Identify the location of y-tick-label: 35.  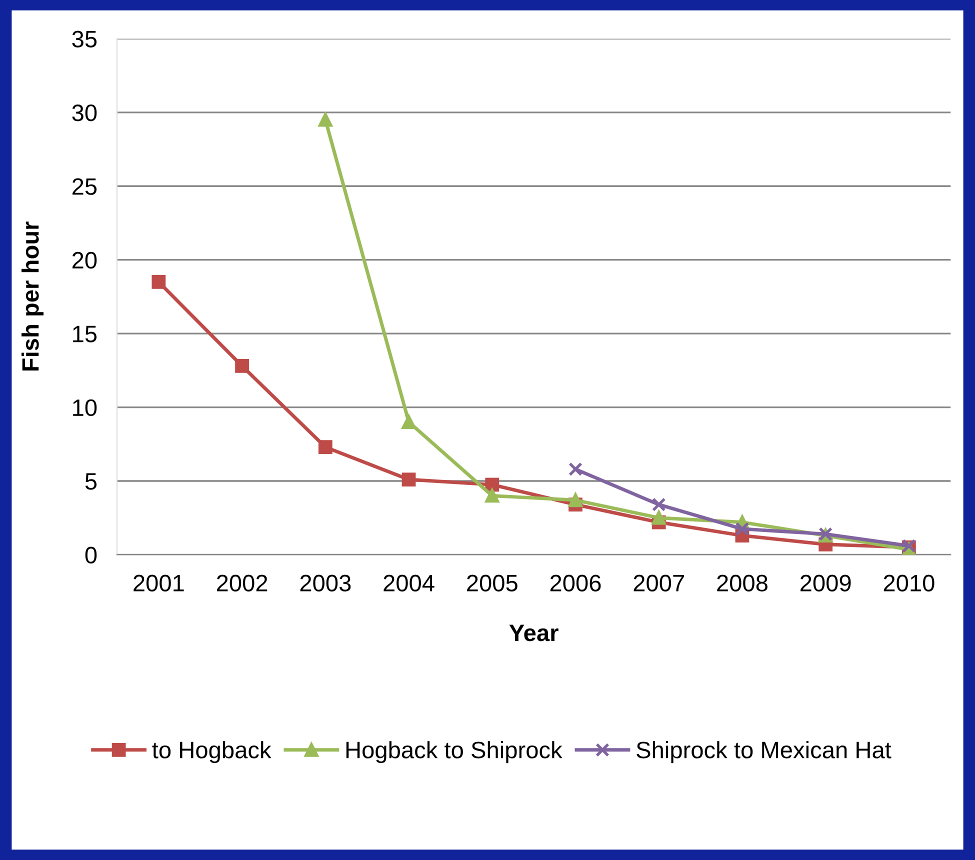
(84, 39).